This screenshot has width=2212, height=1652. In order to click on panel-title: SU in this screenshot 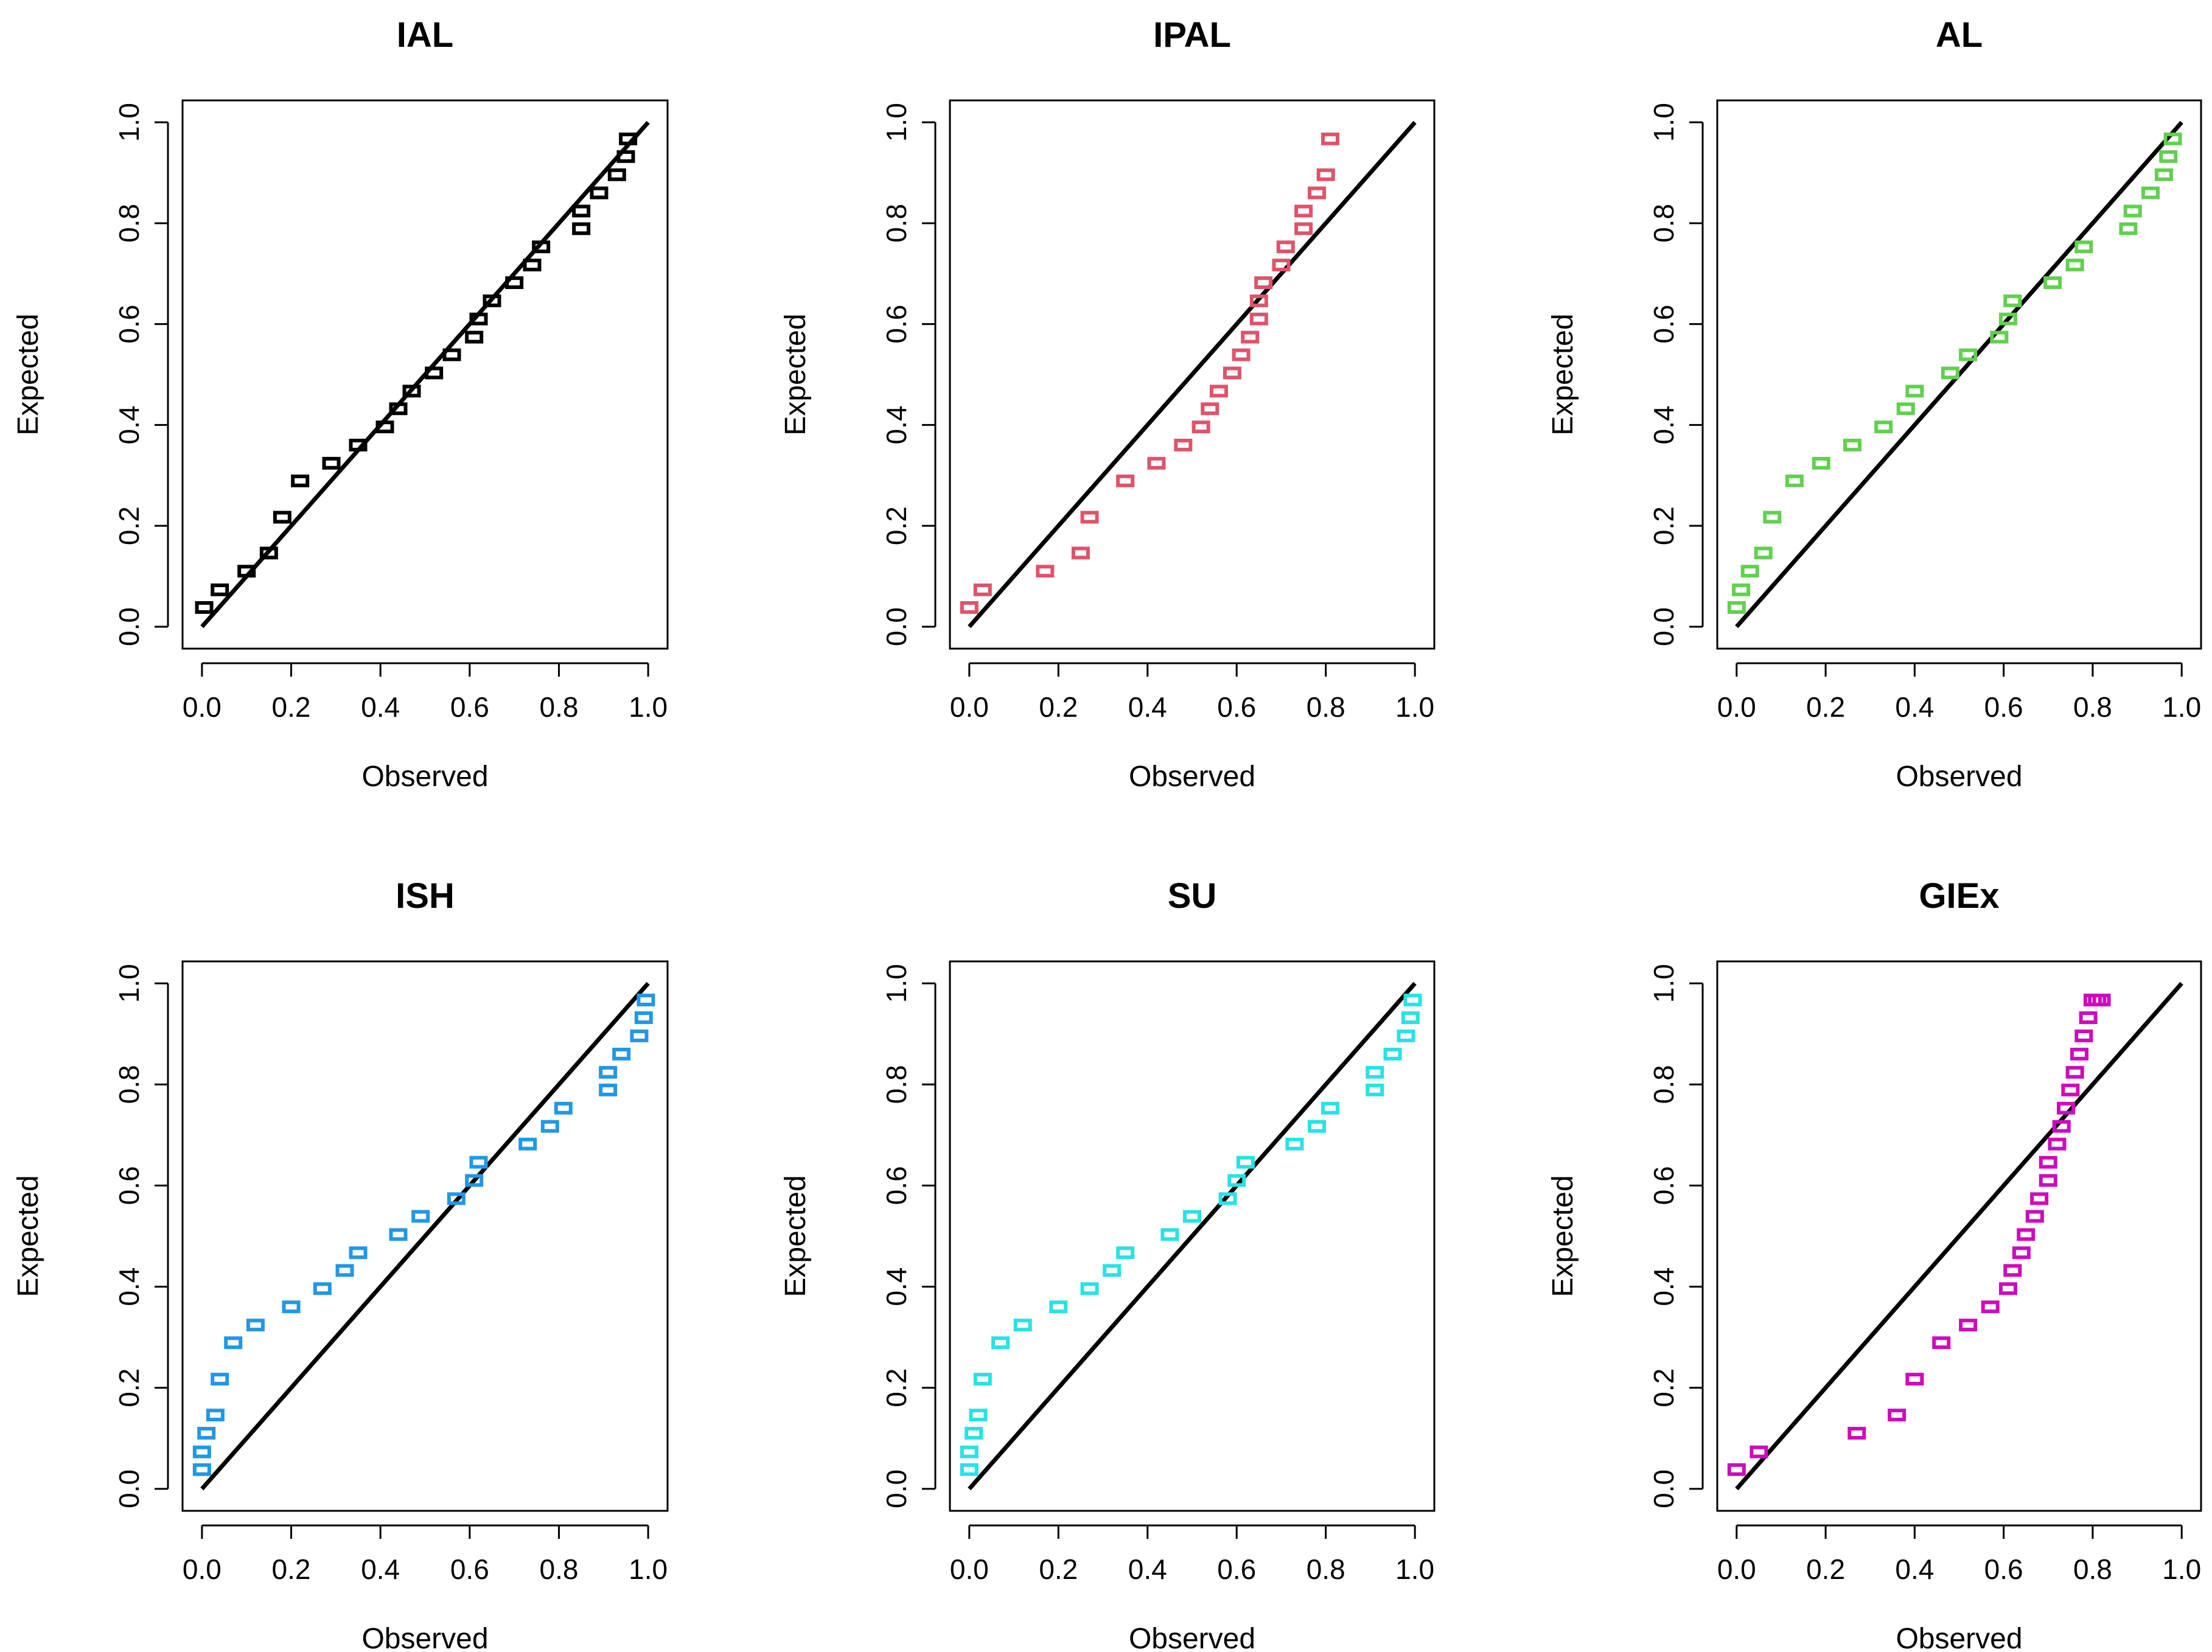, I will do `click(1192, 896)`.